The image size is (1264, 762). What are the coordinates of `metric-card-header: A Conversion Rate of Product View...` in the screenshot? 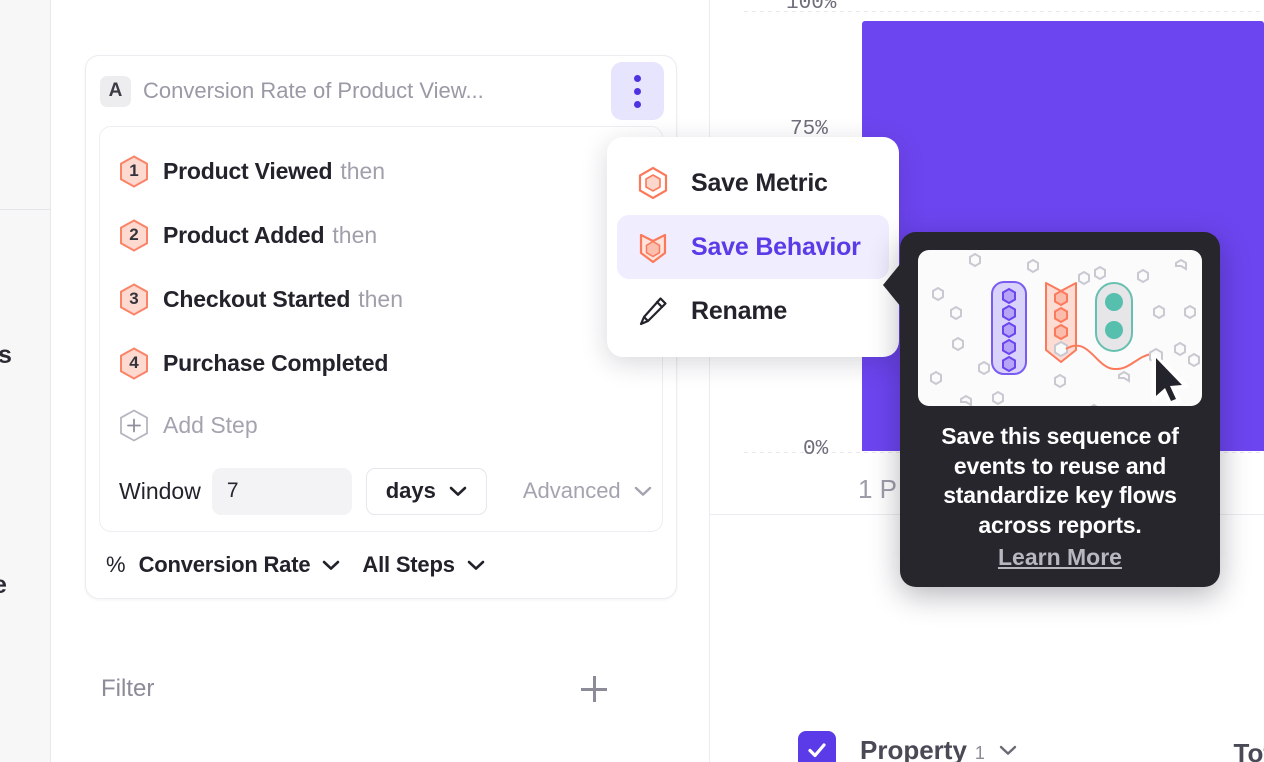 It's located at (381, 91).